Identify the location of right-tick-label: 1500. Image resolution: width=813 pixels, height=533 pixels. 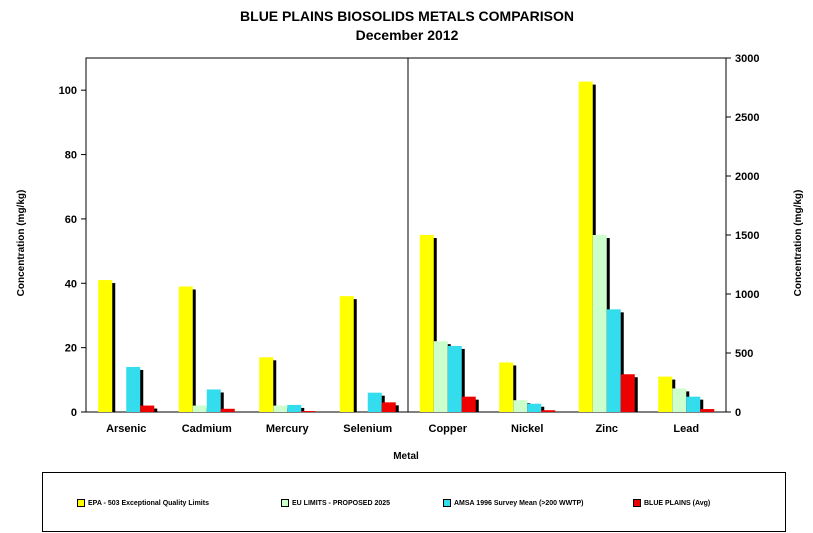
(747, 236).